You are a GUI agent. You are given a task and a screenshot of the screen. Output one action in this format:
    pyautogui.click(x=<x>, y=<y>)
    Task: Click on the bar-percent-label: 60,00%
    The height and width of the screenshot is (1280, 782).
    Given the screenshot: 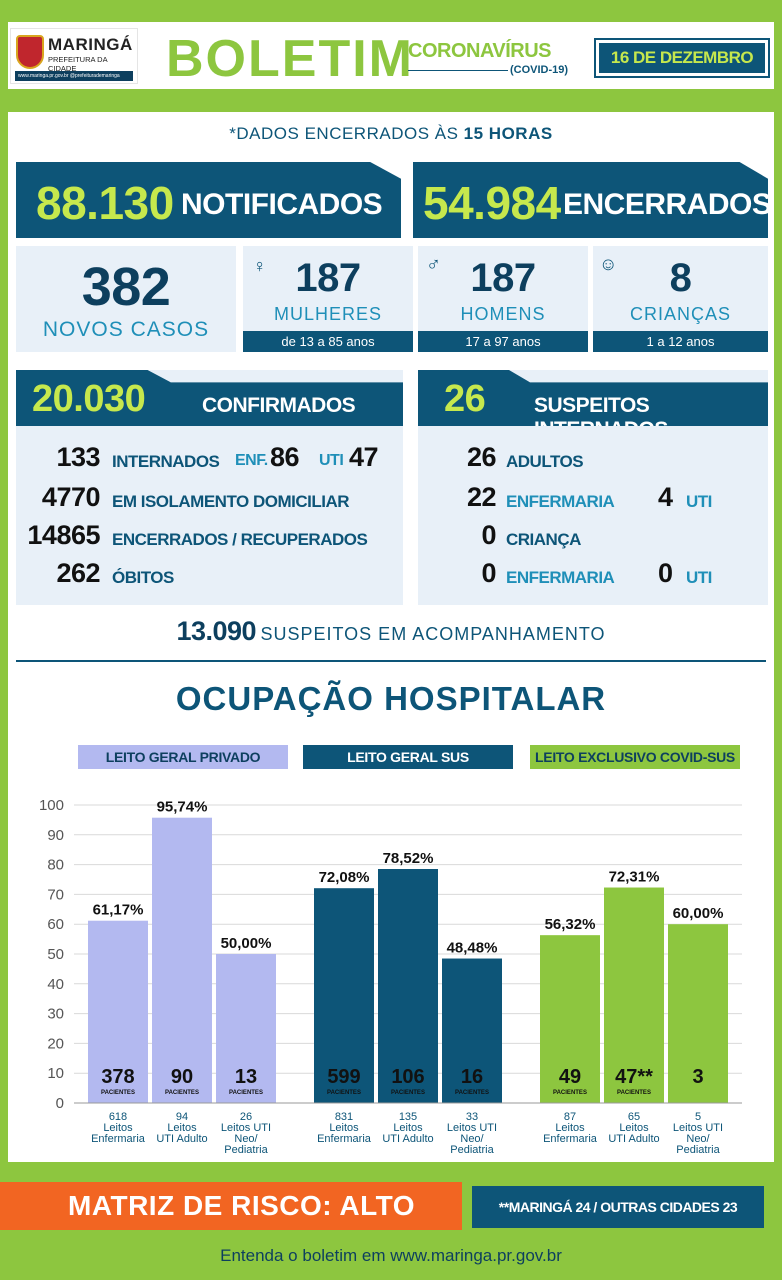 What is the action you would take?
    pyautogui.click(x=698, y=913)
    